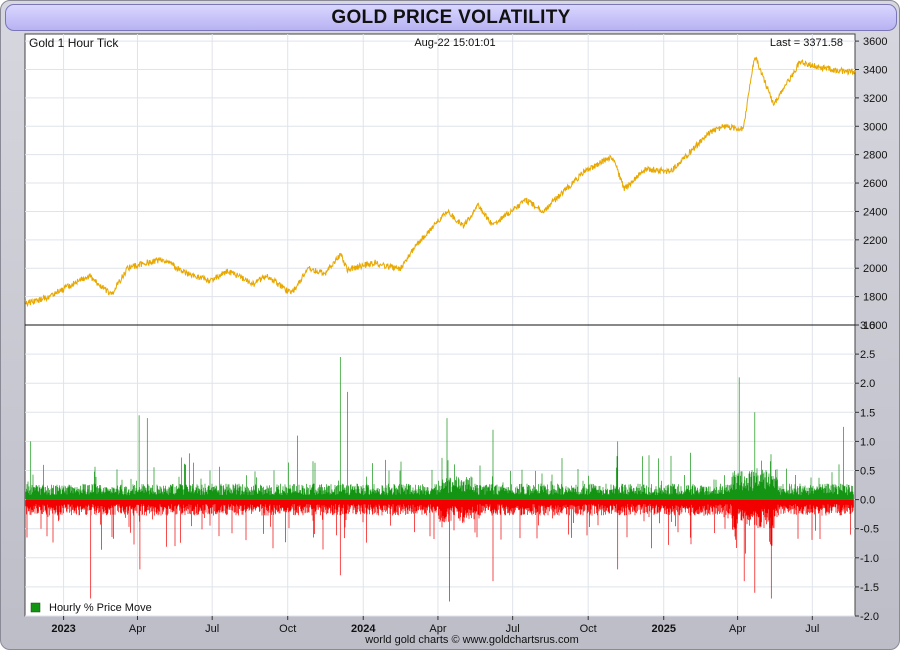 Image resolution: width=900 pixels, height=650 pixels. I want to click on x-tick-label: 2025, so click(663, 629).